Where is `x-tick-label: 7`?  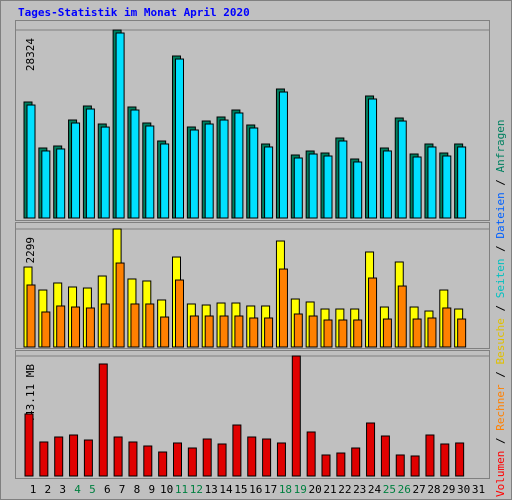
x-tick-label: 7 is located at coordinates (122, 489).